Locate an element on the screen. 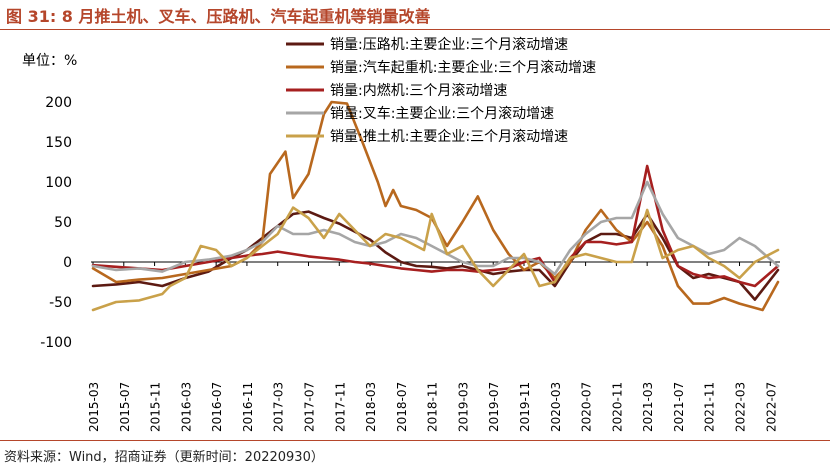 Image resolution: width=830 pixels, height=472 pixels. source-note: 资料来源：Wind，招商证券（更新时间：20220930） is located at coordinates (164, 457).